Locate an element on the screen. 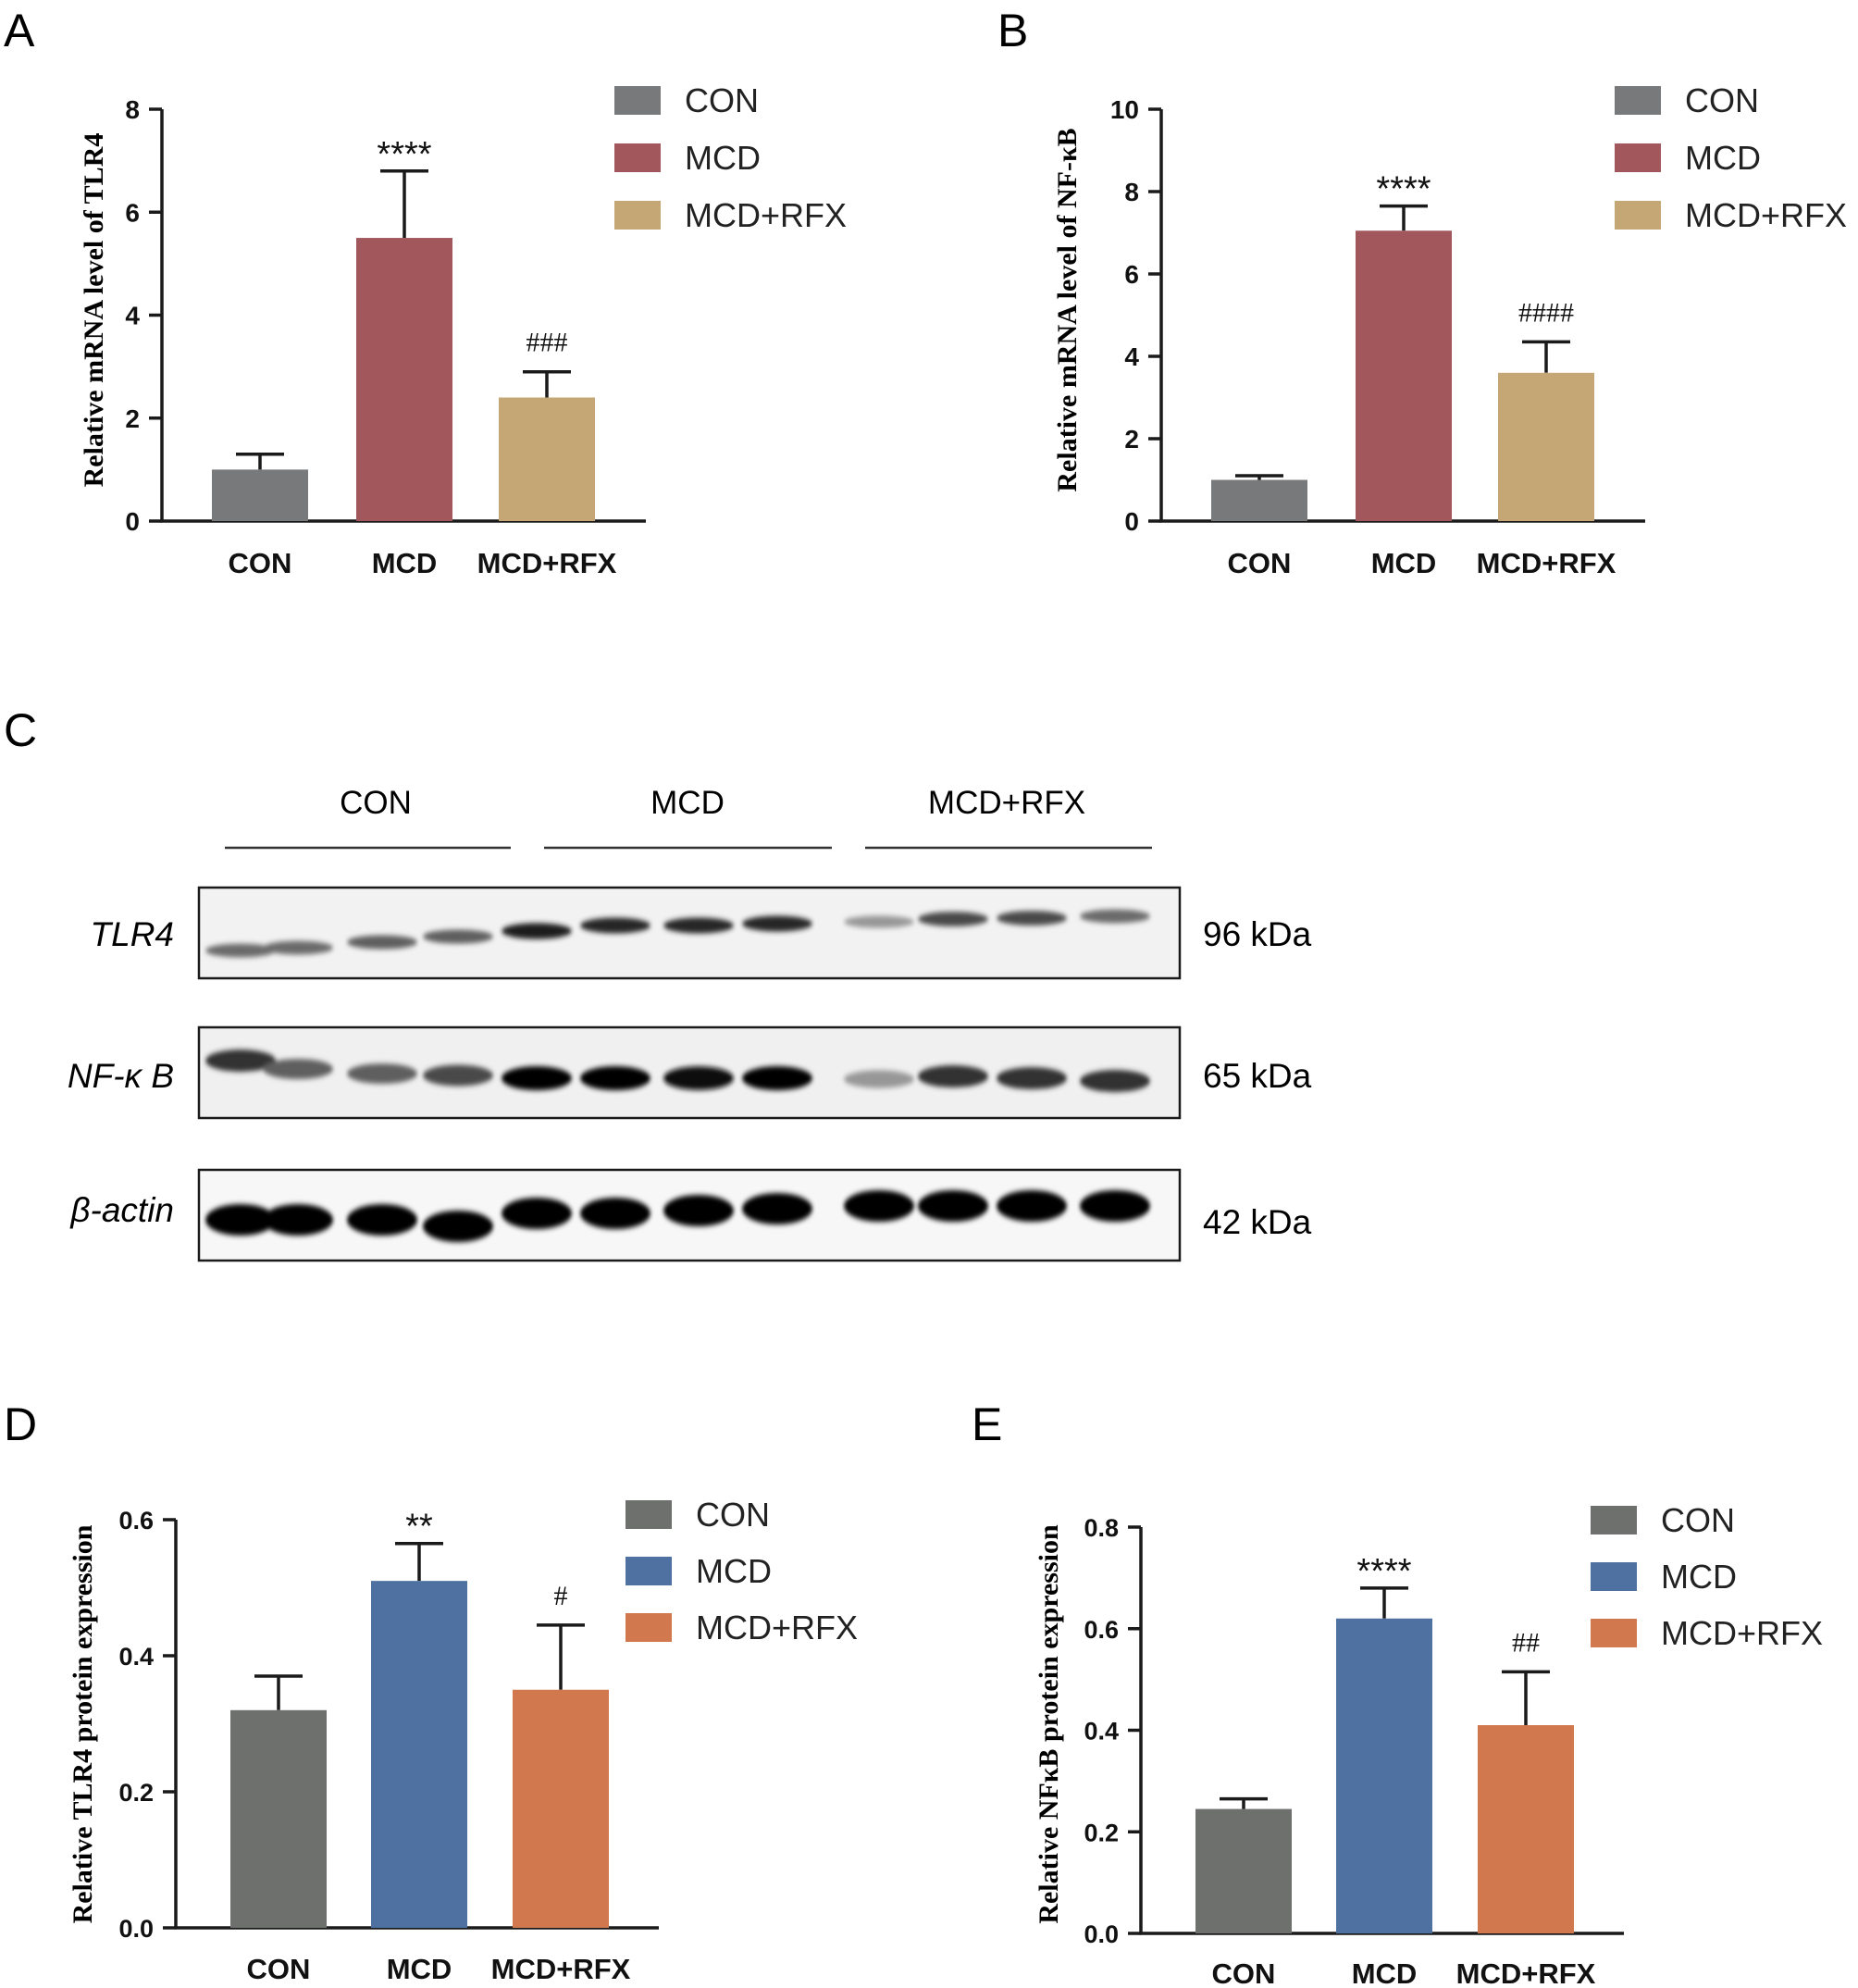 This screenshot has width=1858, height=1988. y-tick-label: 0.8 is located at coordinates (1101, 1528).